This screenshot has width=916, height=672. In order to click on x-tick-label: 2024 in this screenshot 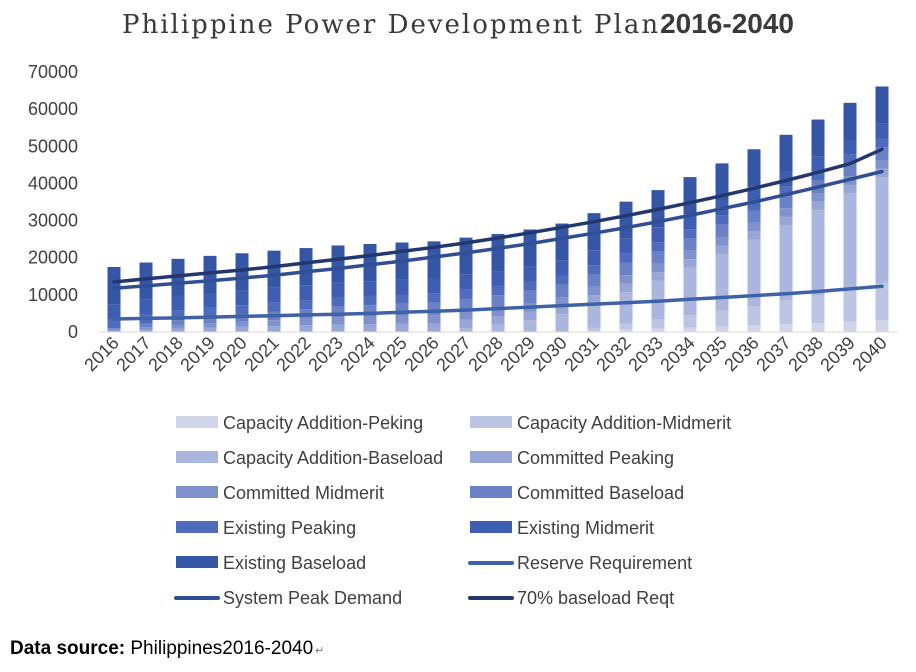, I will do `click(357, 354)`.